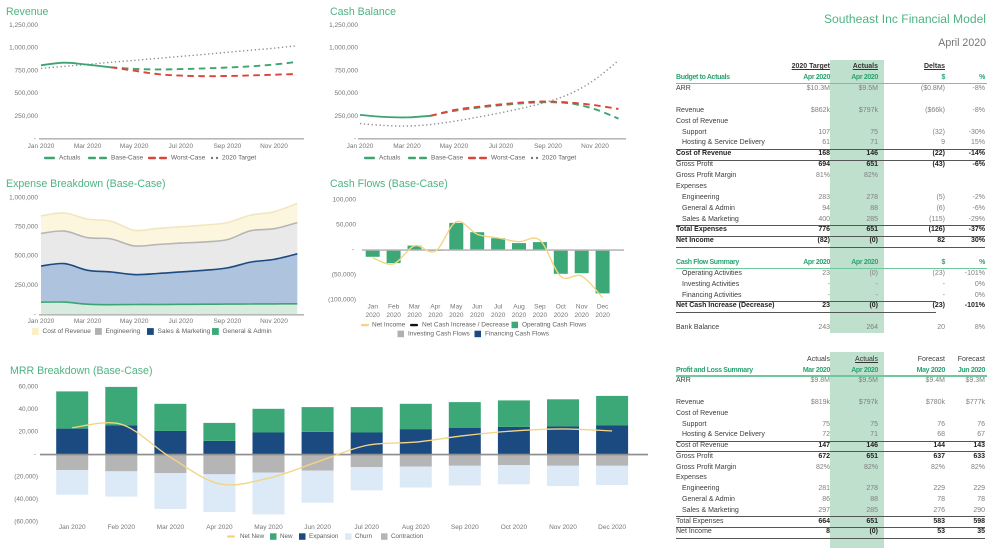 The image size is (1005, 548). I want to click on svg-text: Mar, so click(415, 307).